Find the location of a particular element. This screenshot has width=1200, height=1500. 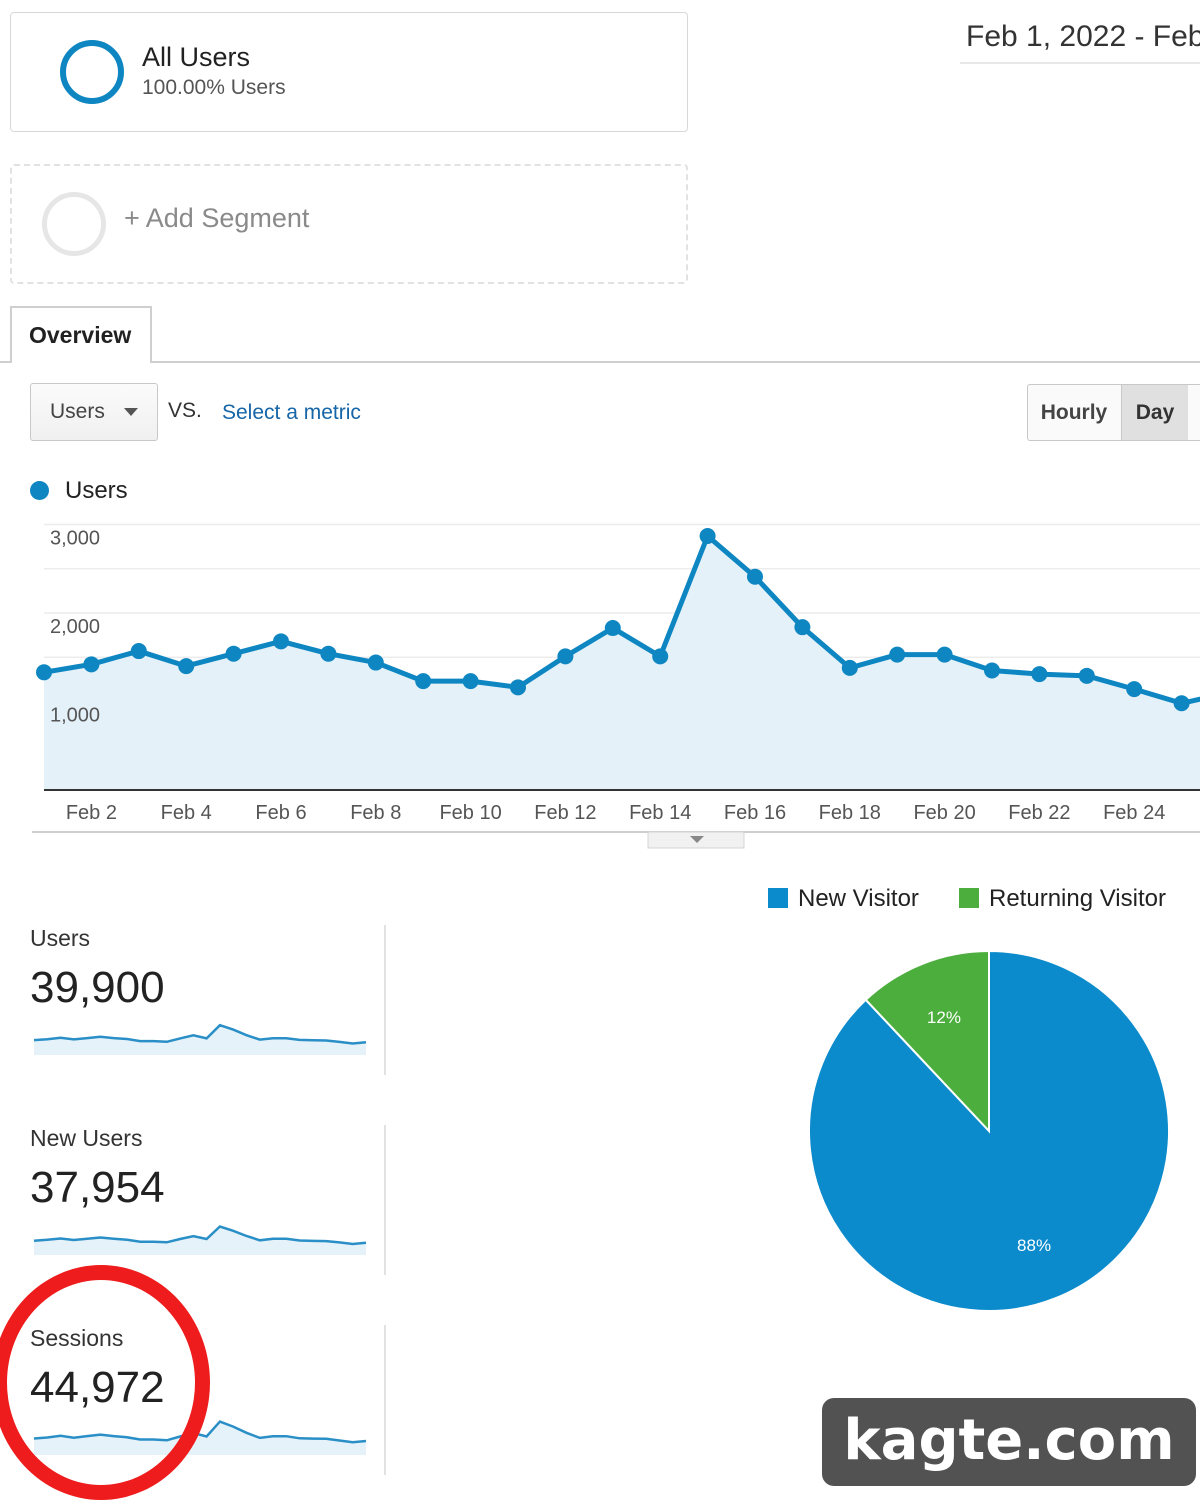

watermark-text: kagte.com is located at coordinates (1009, 1440).